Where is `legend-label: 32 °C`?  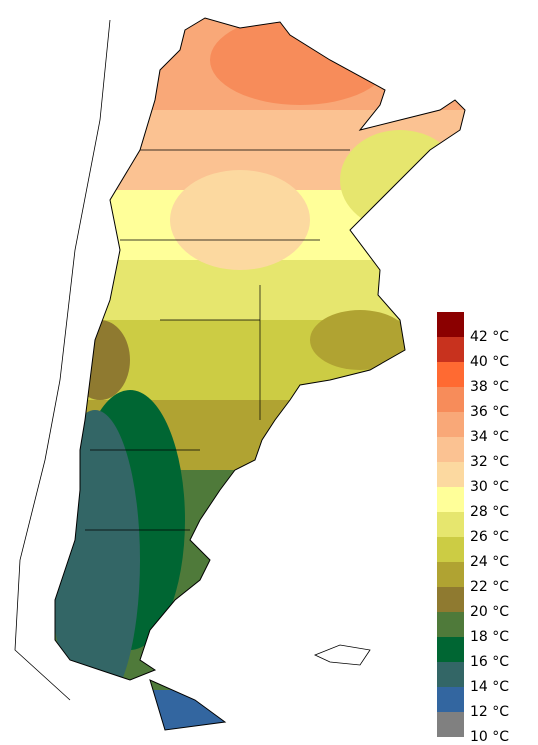
legend-label: 32 °C is located at coordinates (489, 462).